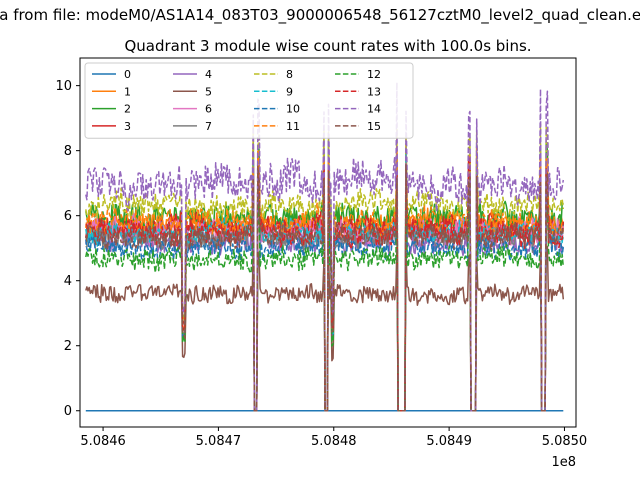 This screenshot has height=480, width=640. I want to click on legend-label-10: 10, so click(293, 109).